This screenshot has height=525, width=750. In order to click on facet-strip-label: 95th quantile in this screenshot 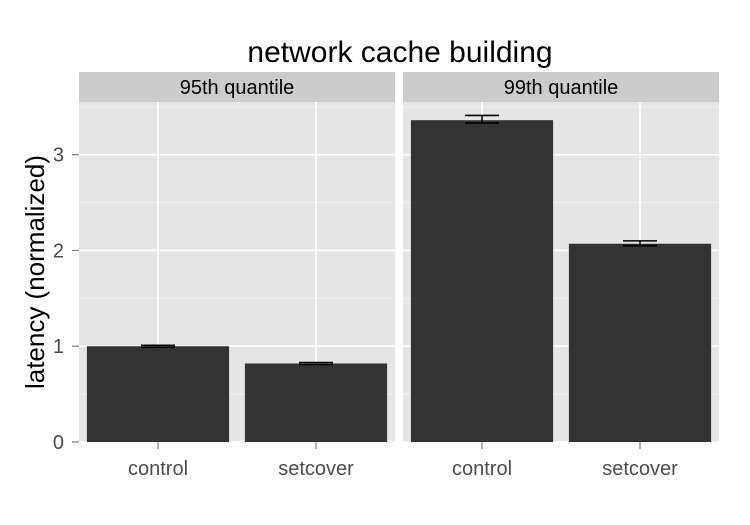, I will do `click(237, 88)`.